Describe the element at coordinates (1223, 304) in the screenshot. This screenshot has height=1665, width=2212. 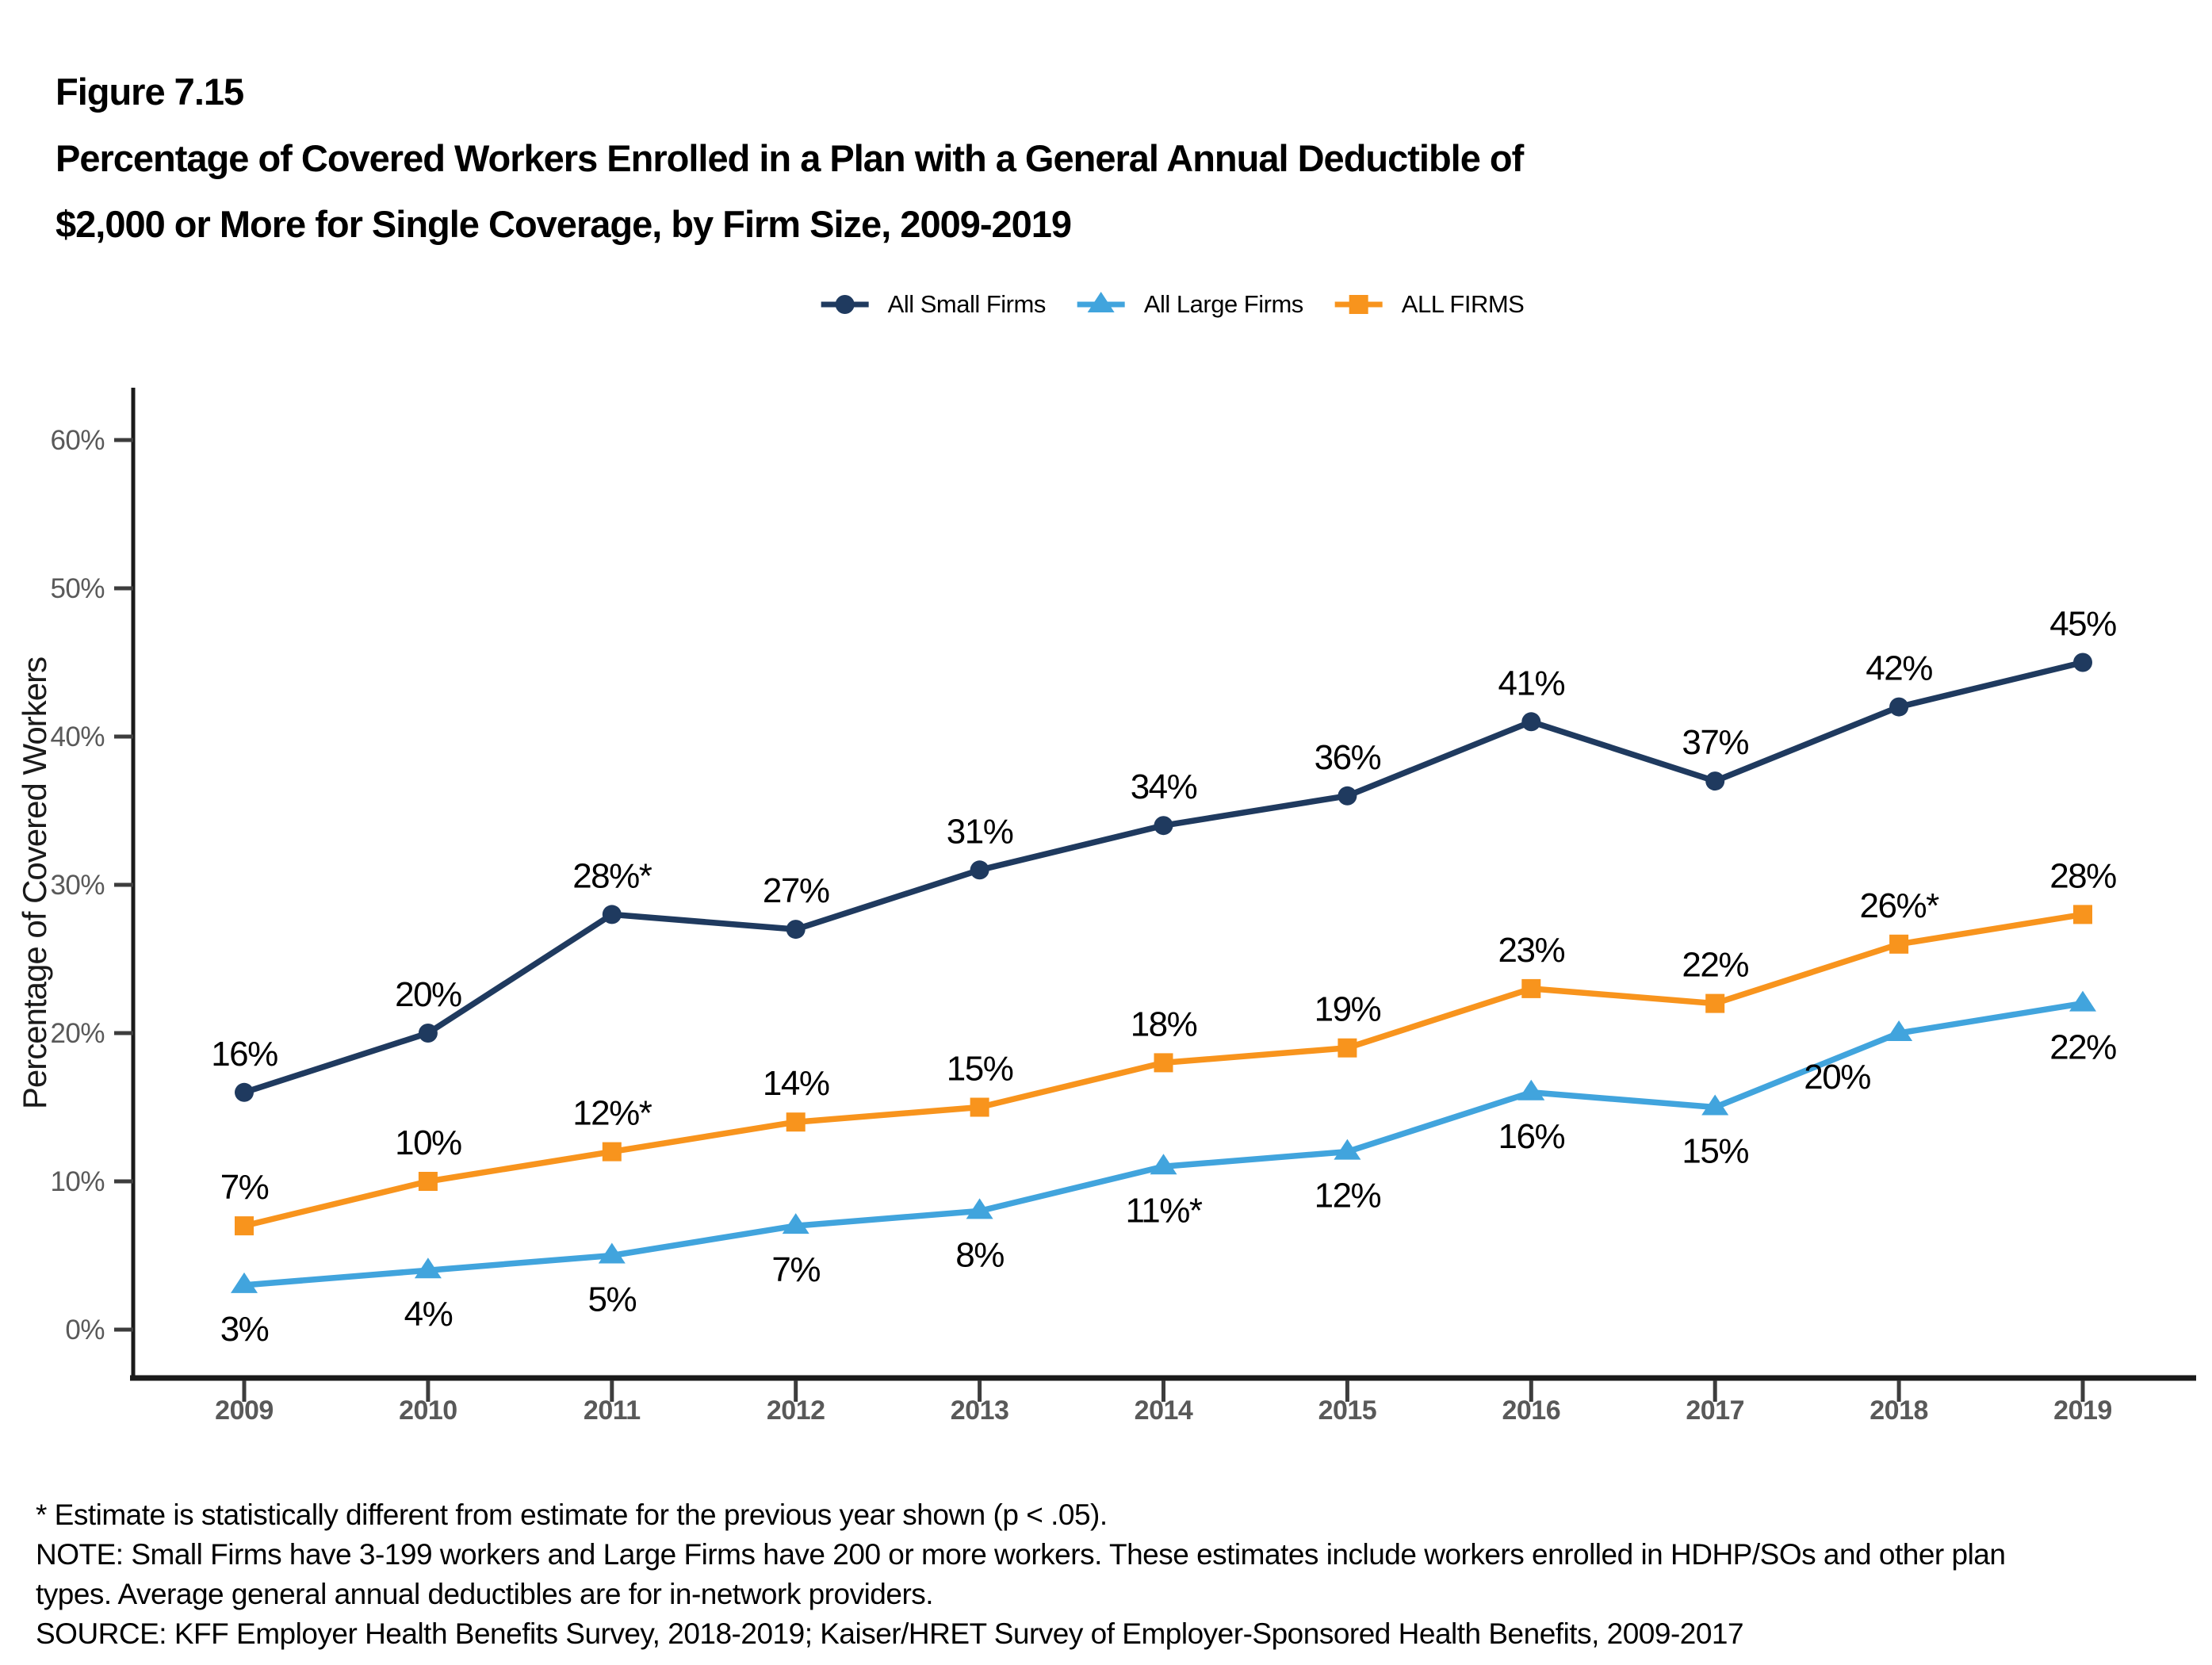
I see `legend-label: All Large Firms` at that location.